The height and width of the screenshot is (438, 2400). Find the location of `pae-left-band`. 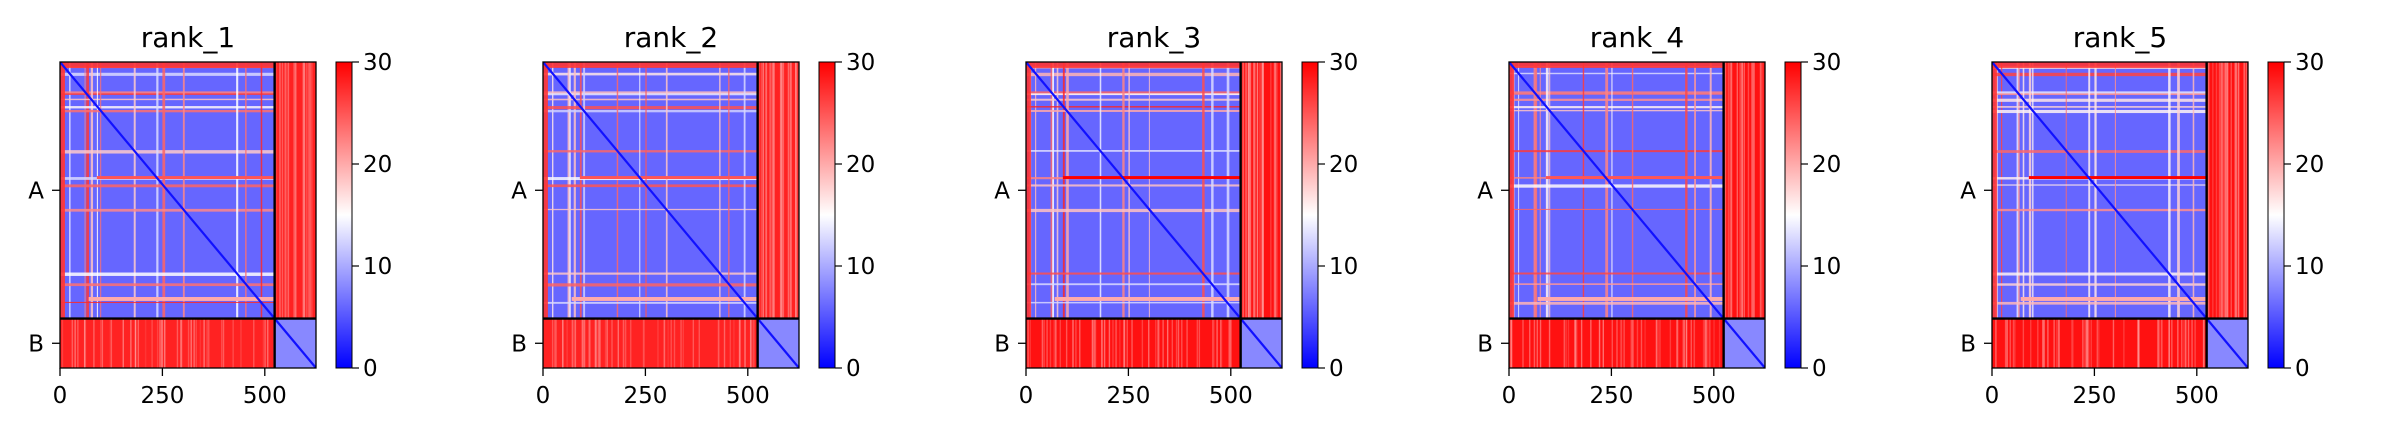

pae-left-band is located at coordinates (62, 190).